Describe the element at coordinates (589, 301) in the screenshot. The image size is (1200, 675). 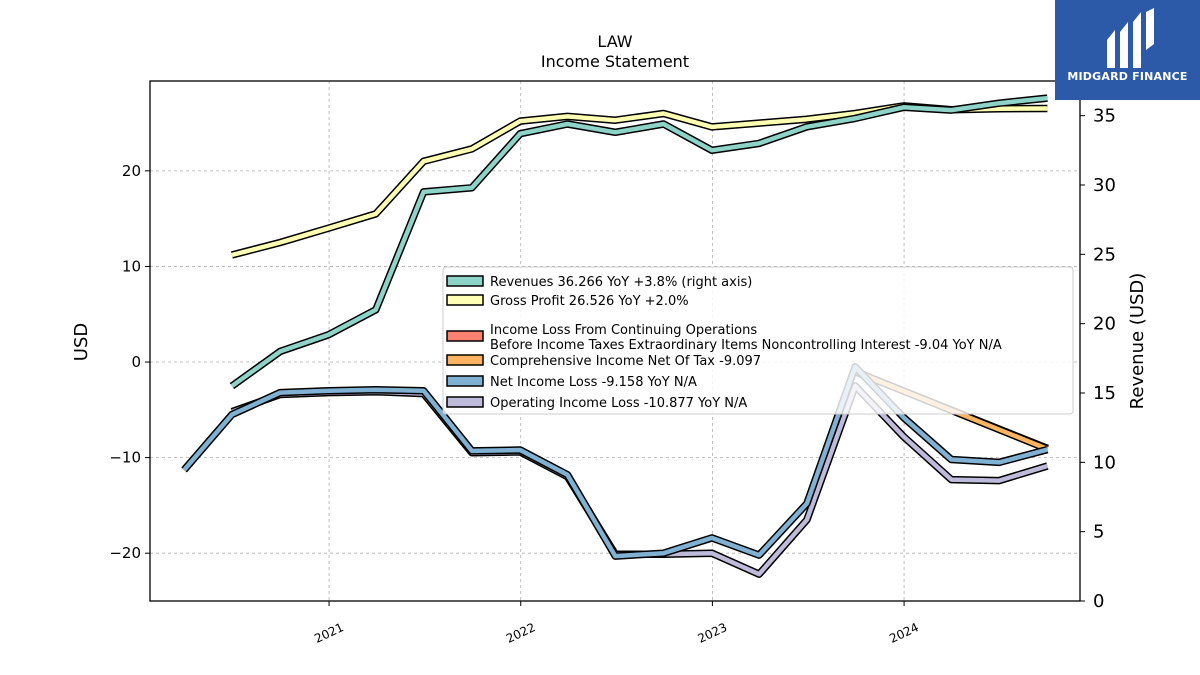
I see `legend-label: Gross Profit 26.526 YoY +2.0%` at that location.